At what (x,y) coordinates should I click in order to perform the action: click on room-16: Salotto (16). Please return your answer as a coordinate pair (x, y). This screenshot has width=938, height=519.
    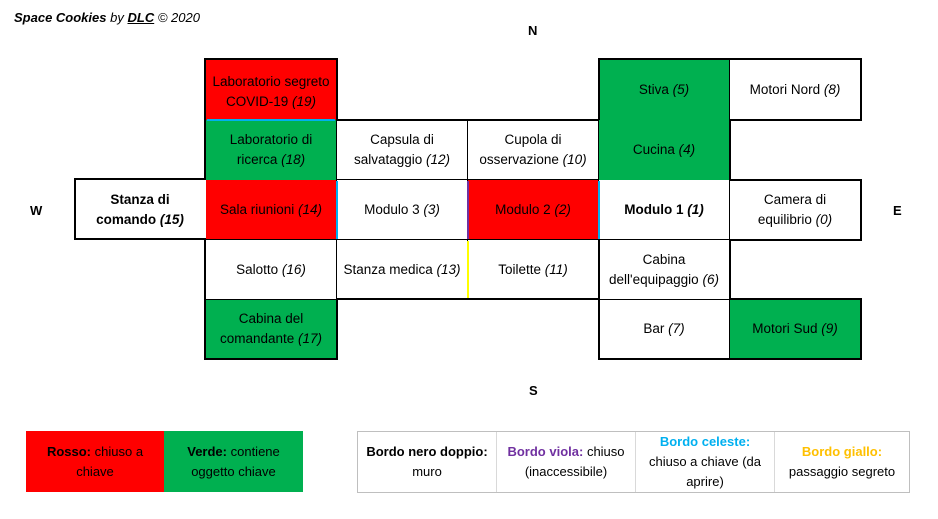
    Looking at the image, I should click on (271, 270).